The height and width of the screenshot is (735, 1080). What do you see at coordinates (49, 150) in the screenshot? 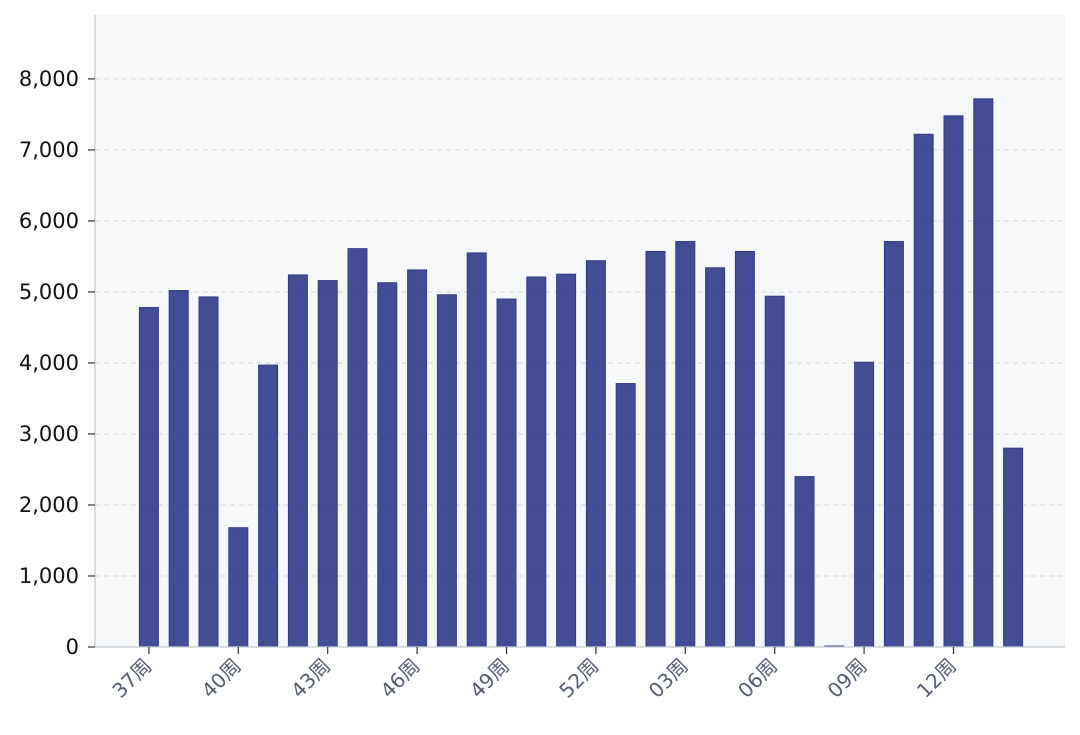
I see `y-tick-label: 7,000` at bounding box center [49, 150].